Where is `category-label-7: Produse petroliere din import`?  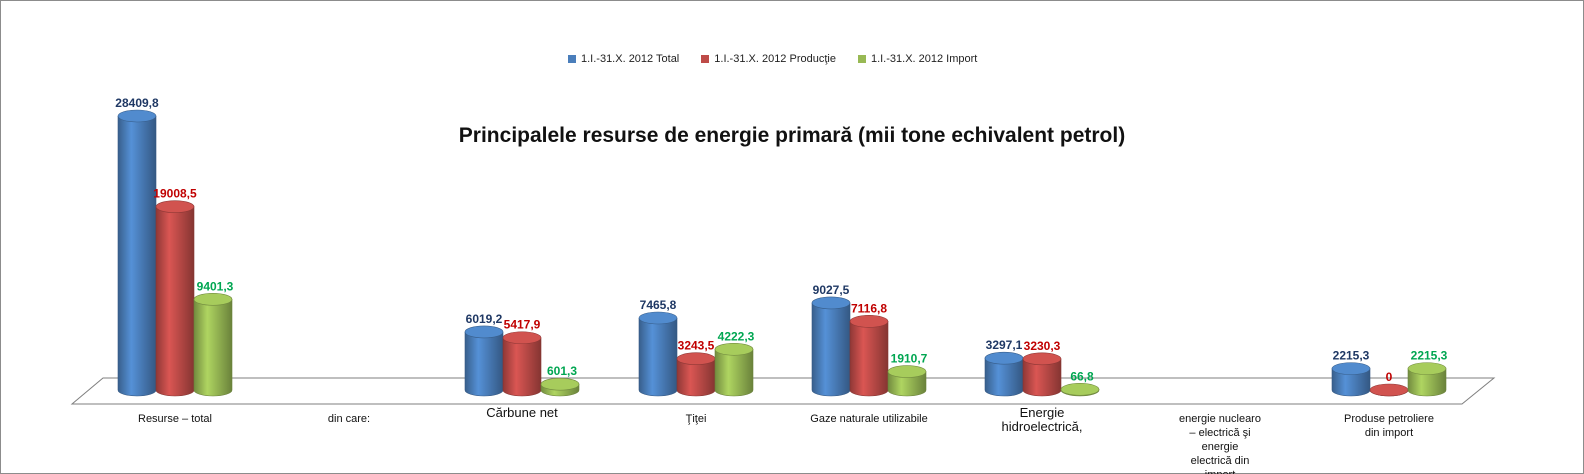
category-label-7: Produse petroliere din import is located at coordinates (1389, 426).